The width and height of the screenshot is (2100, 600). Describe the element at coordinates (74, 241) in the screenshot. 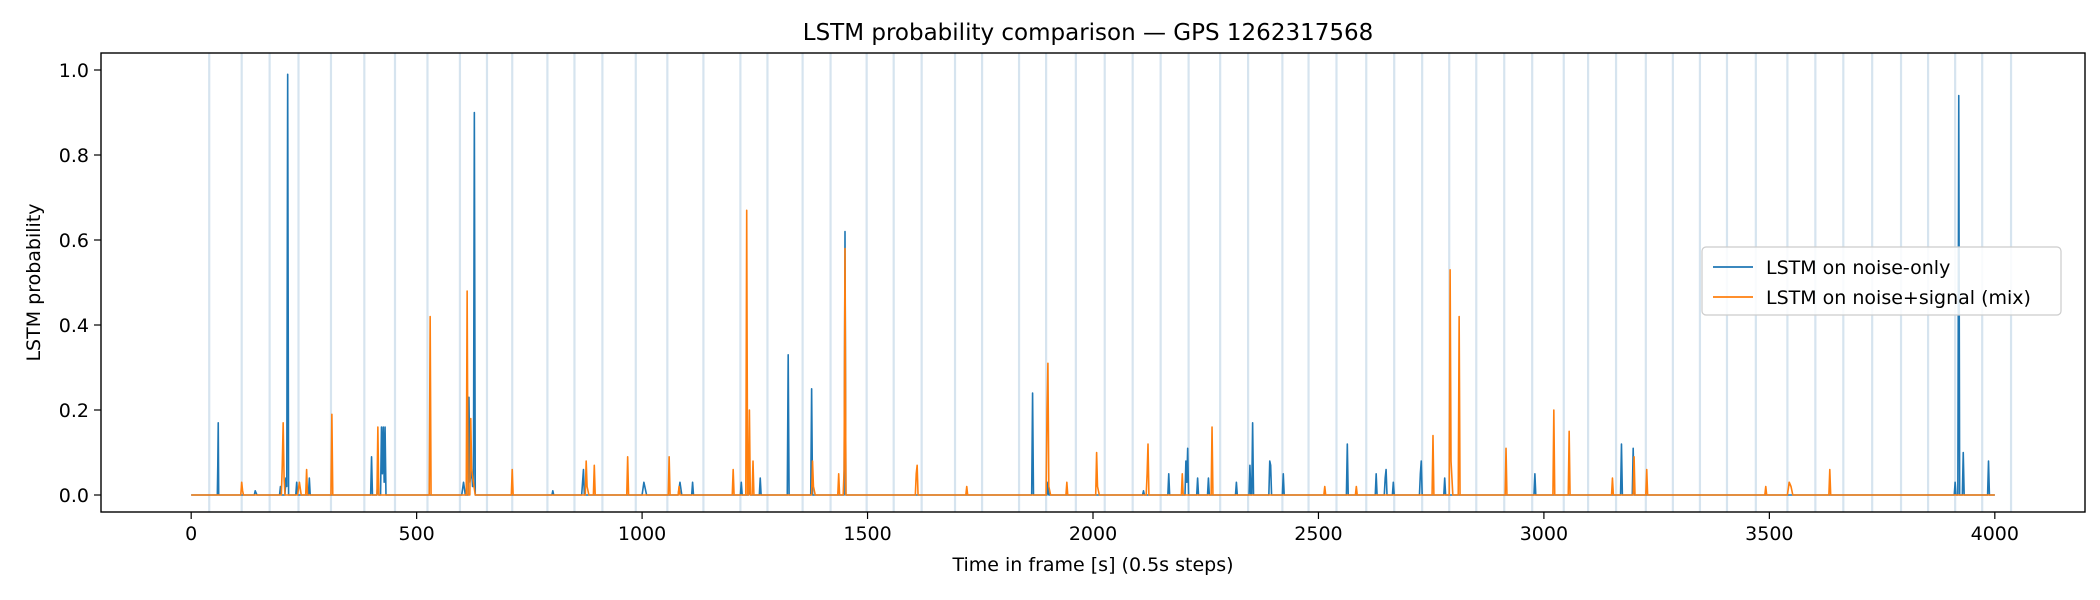

I see `y-tick-label: 0.6` at that location.